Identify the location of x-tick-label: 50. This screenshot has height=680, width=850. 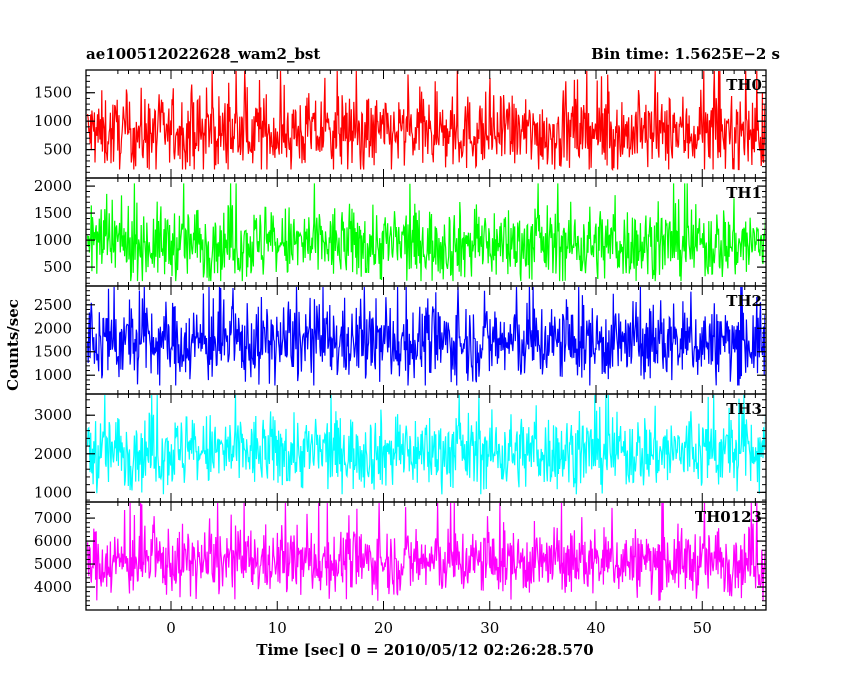
(702, 628).